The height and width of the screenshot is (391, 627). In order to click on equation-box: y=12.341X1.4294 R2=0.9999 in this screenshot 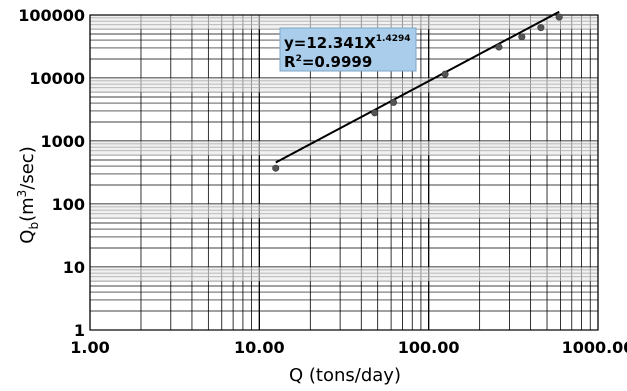, I will do `click(348, 49)`.